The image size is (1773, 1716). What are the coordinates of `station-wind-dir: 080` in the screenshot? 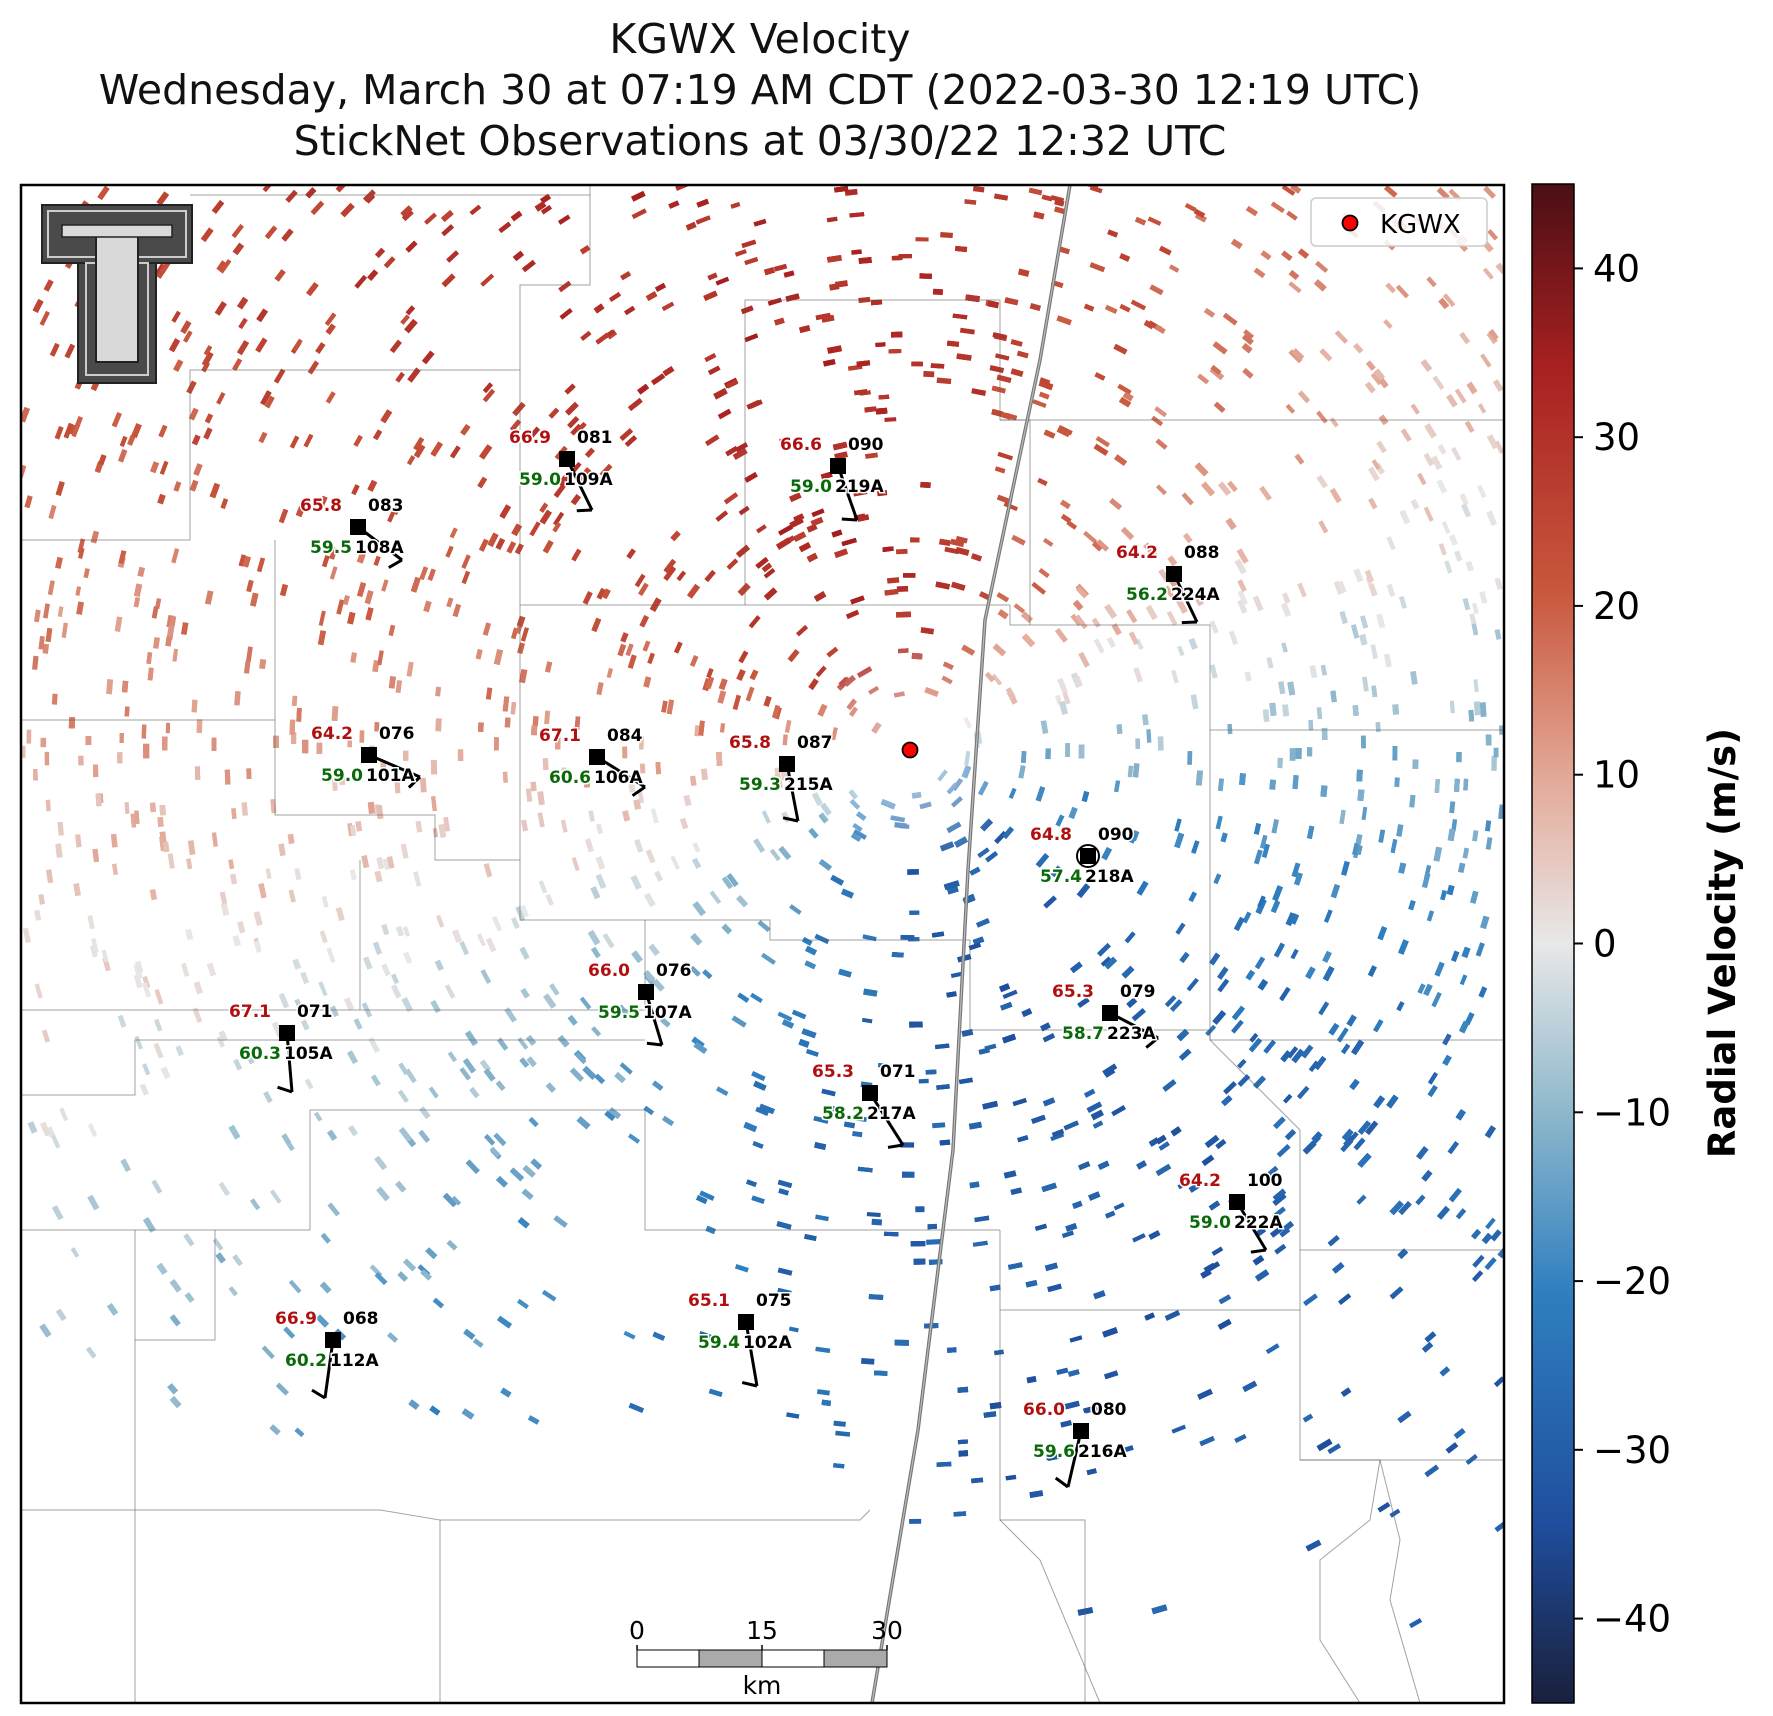 It's located at (1109, 1410).